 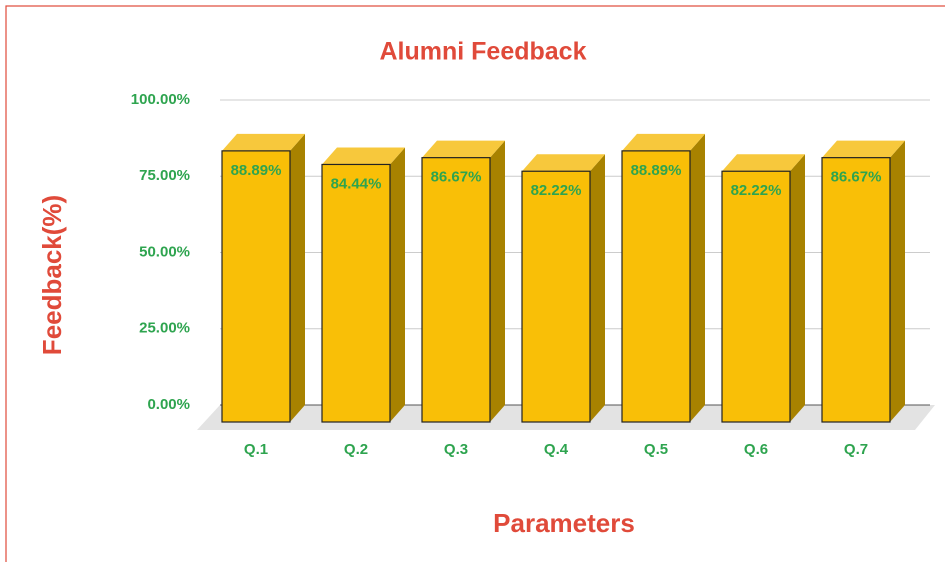 I want to click on chart-title: Alumni Feedback, so click(x=483, y=52).